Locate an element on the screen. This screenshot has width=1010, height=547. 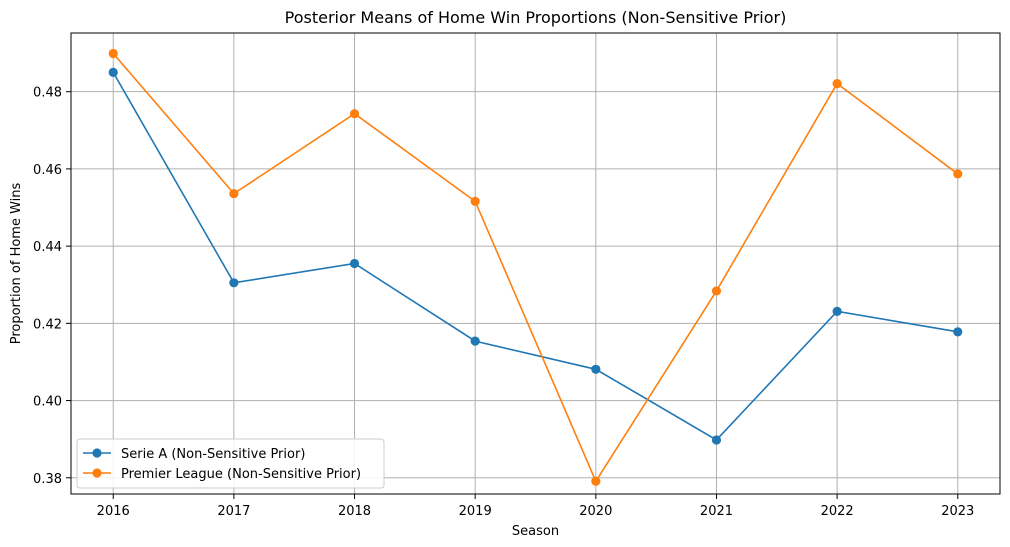
y-tick-label: 0.40 is located at coordinates (47, 402).